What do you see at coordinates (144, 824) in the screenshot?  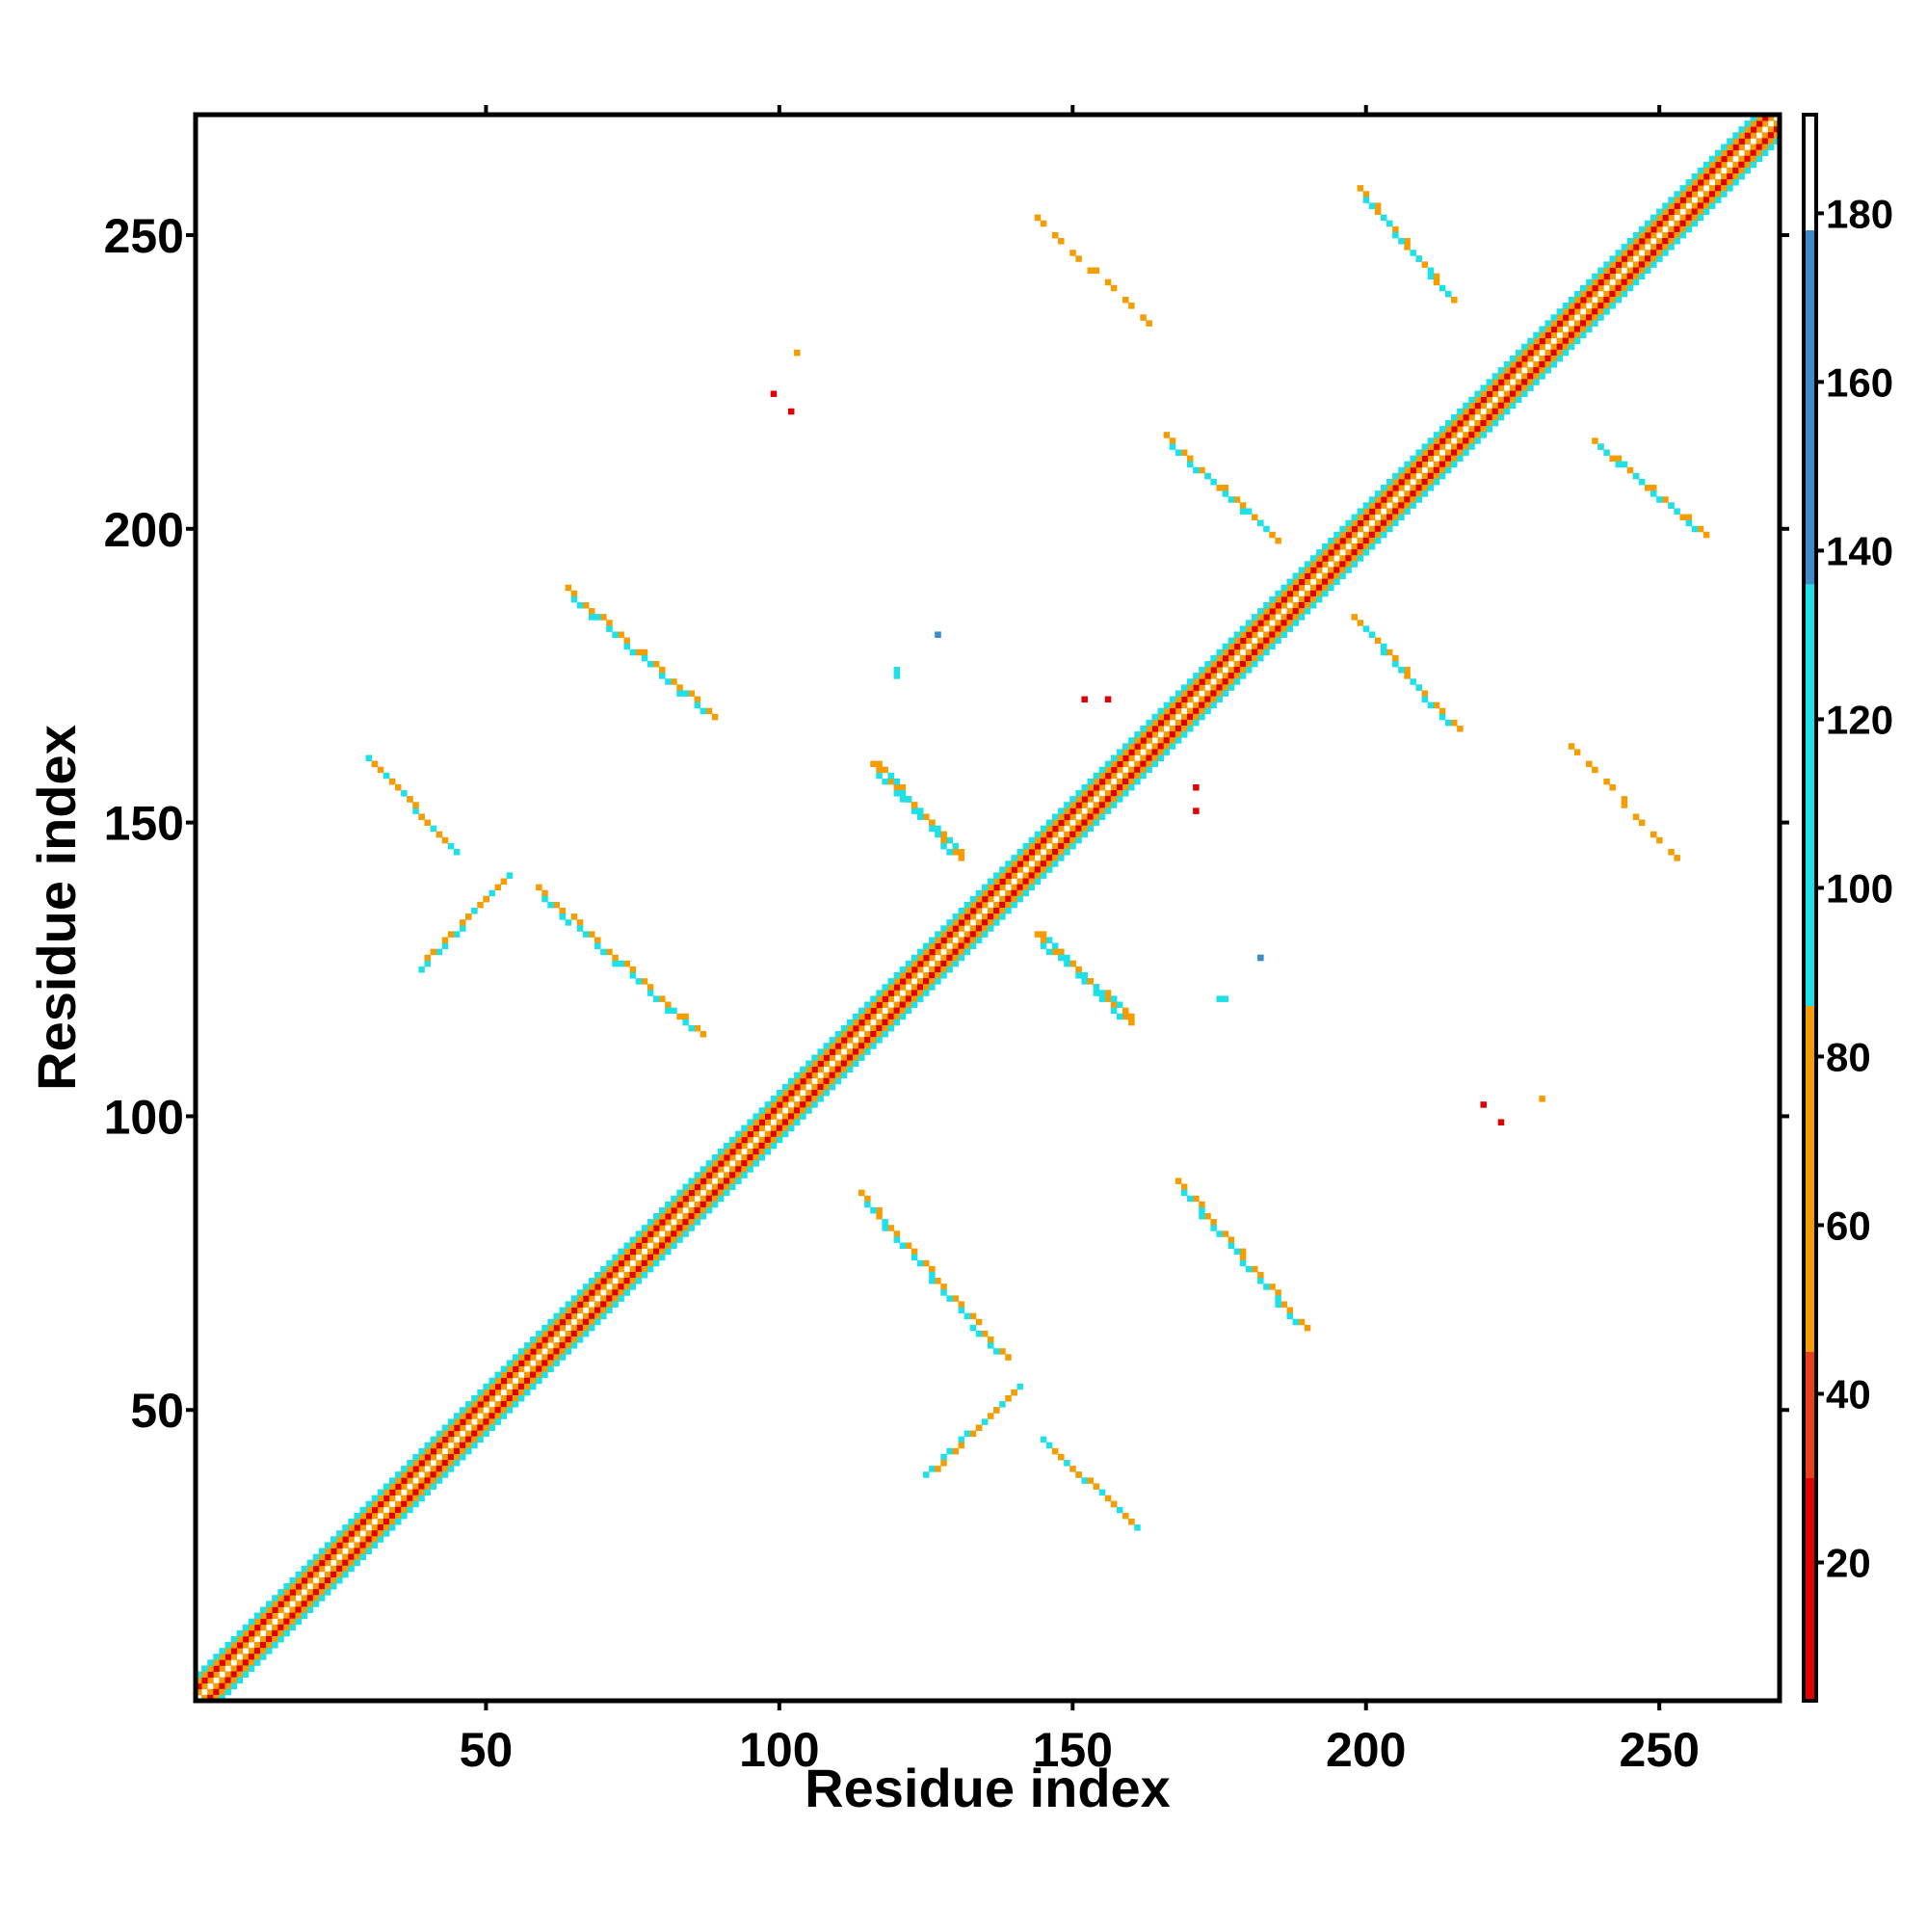 I see `y-tick-label: 150` at bounding box center [144, 824].